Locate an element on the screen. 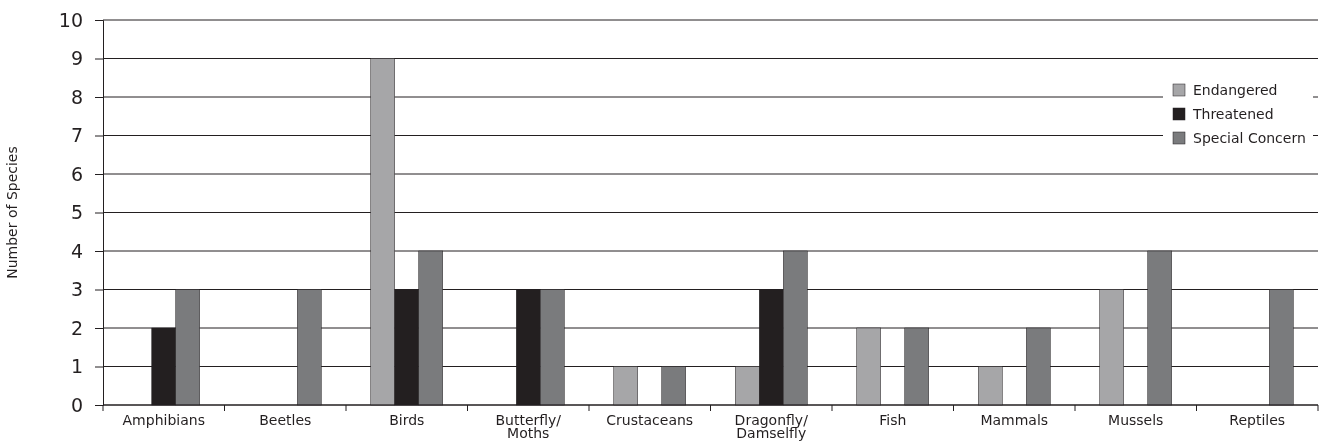  legend-label: Special Concern is located at coordinates (1249, 138).